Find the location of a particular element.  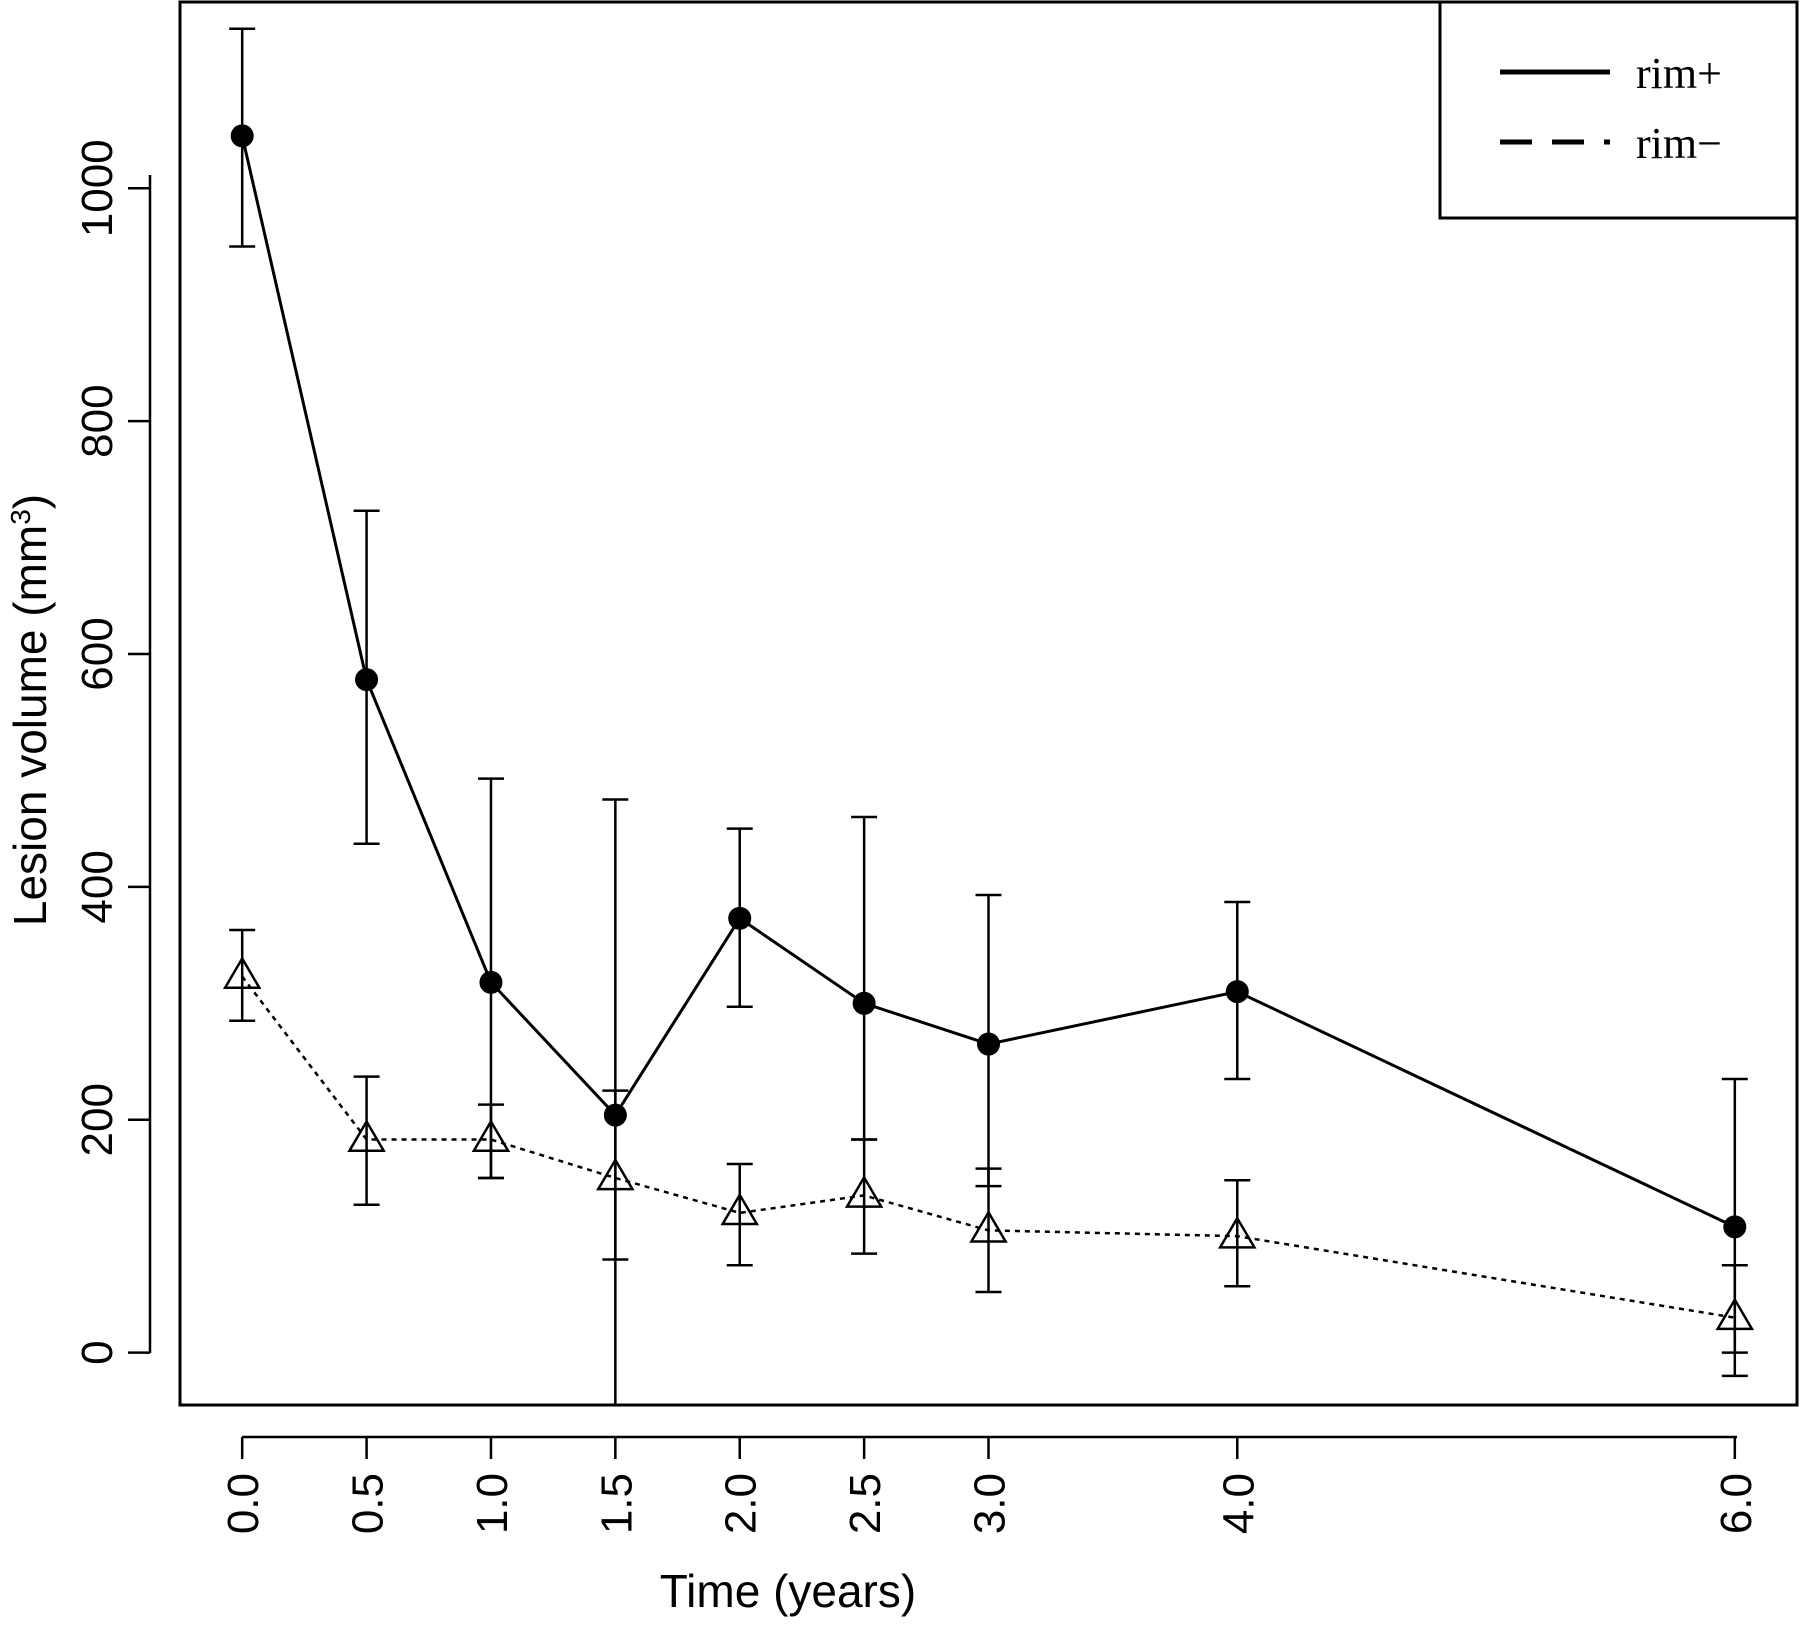

y-axis-title-superscript: 3 is located at coordinates (20, 517).